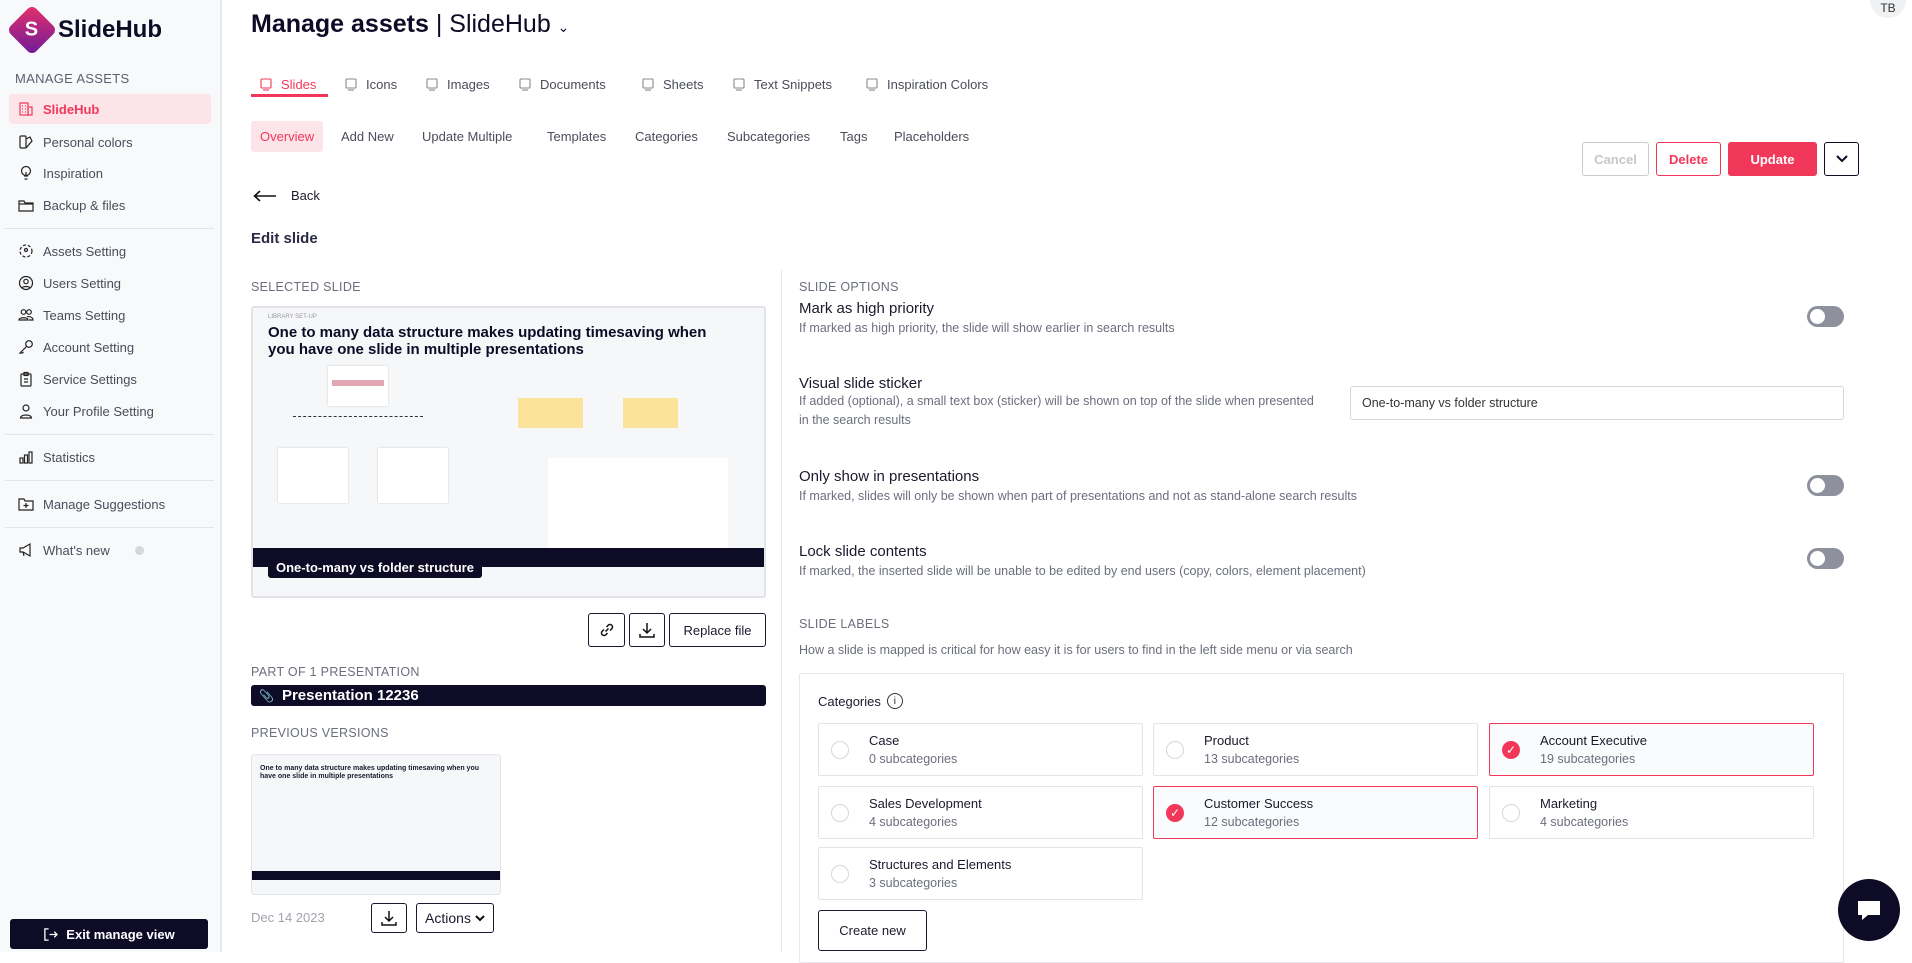  I want to click on more-actions-button, so click(1841, 159).